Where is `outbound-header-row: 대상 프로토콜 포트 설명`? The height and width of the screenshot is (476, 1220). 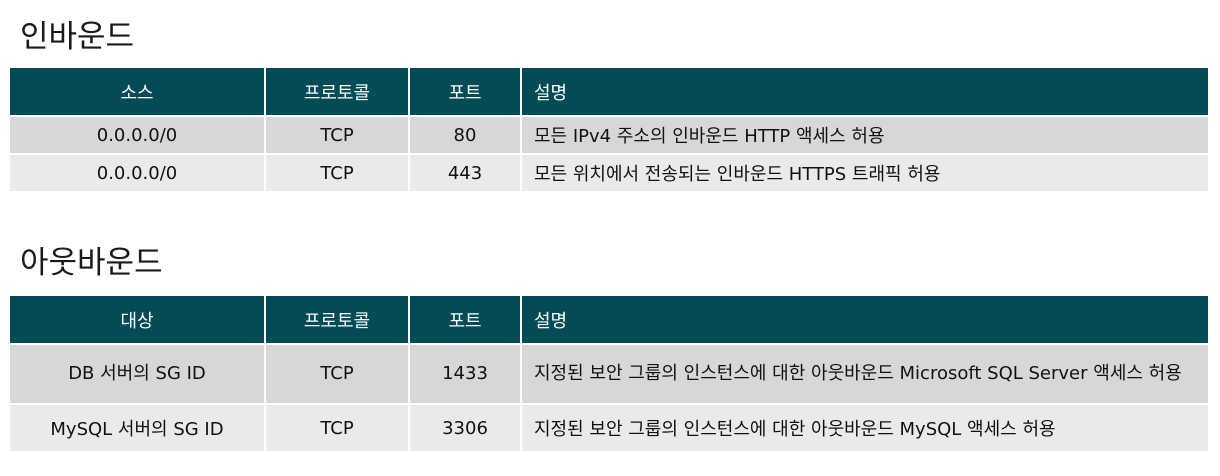
outbound-header-row: 대상 프로토콜 포트 설명 is located at coordinates (609, 320).